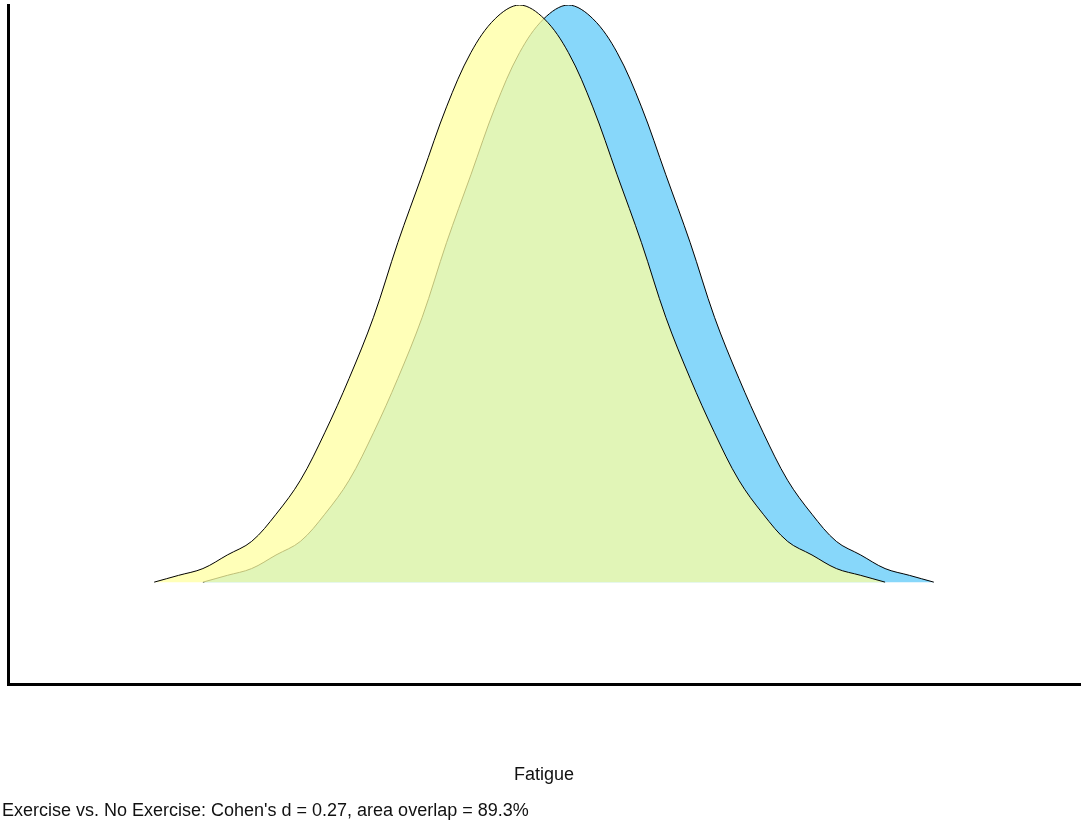  Describe the element at coordinates (544, 774) in the screenshot. I see `x-axis-title: Fatigue` at that location.